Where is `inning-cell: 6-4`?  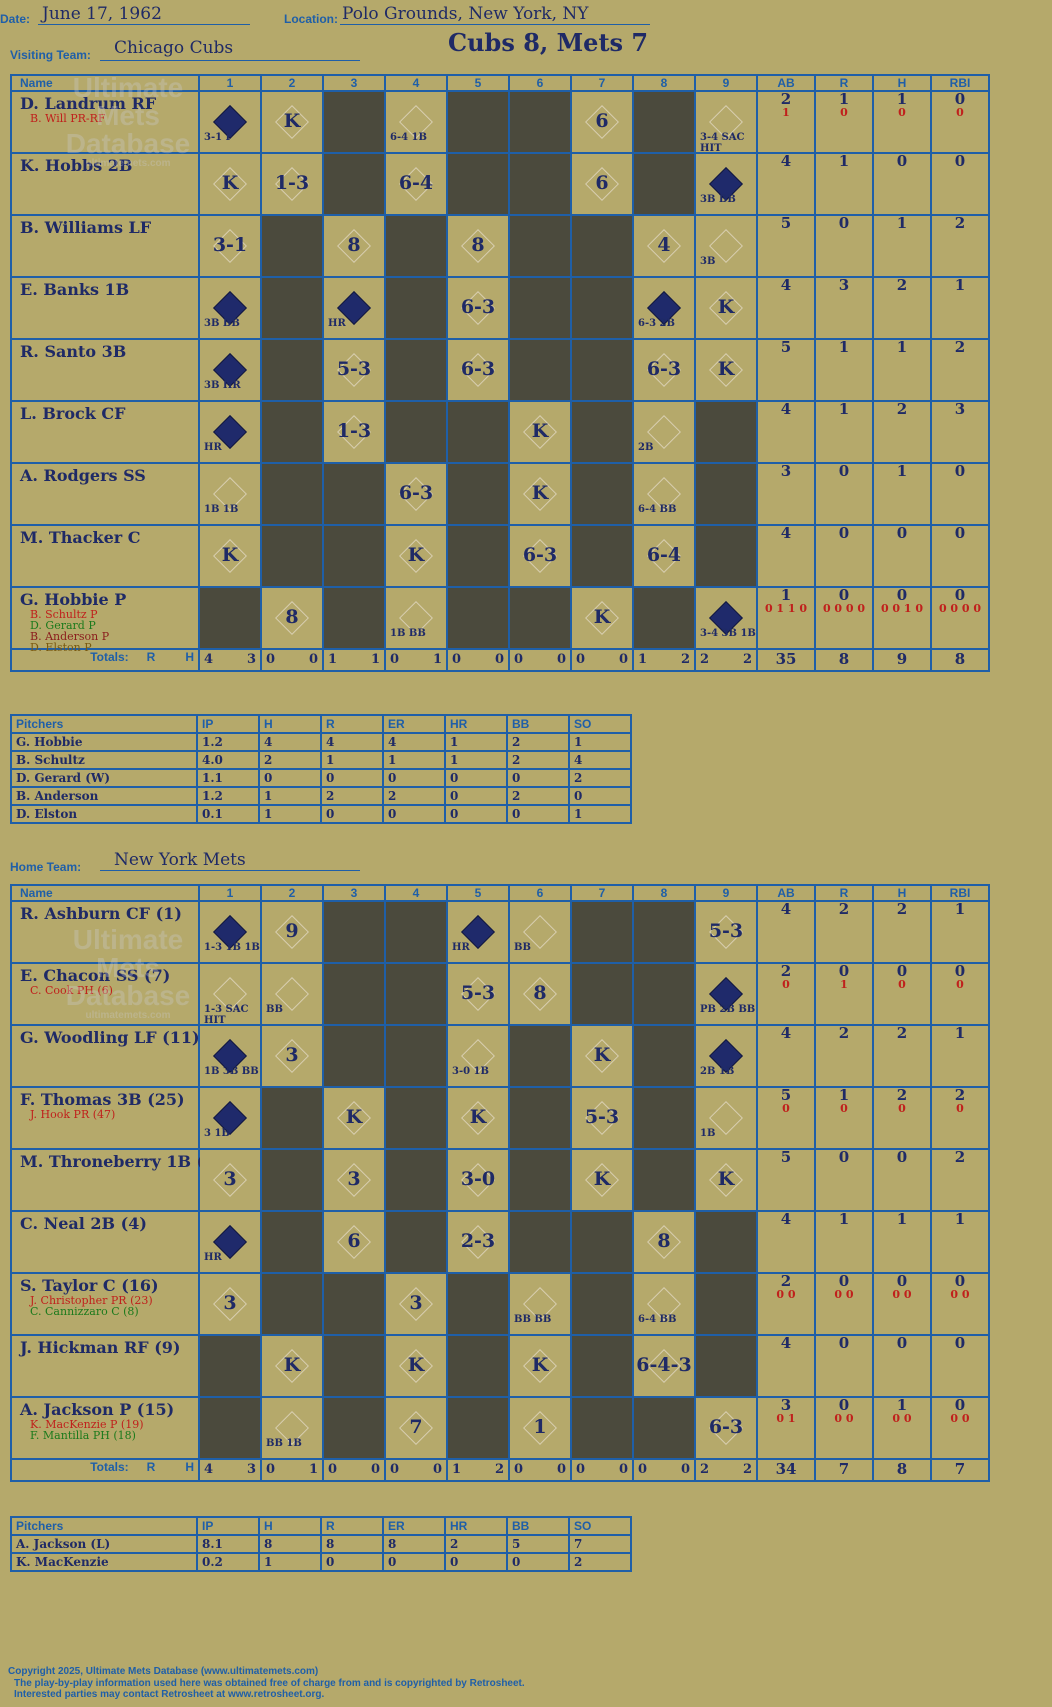 inning-cell: 6-4 is located at coordinates (416, 184).